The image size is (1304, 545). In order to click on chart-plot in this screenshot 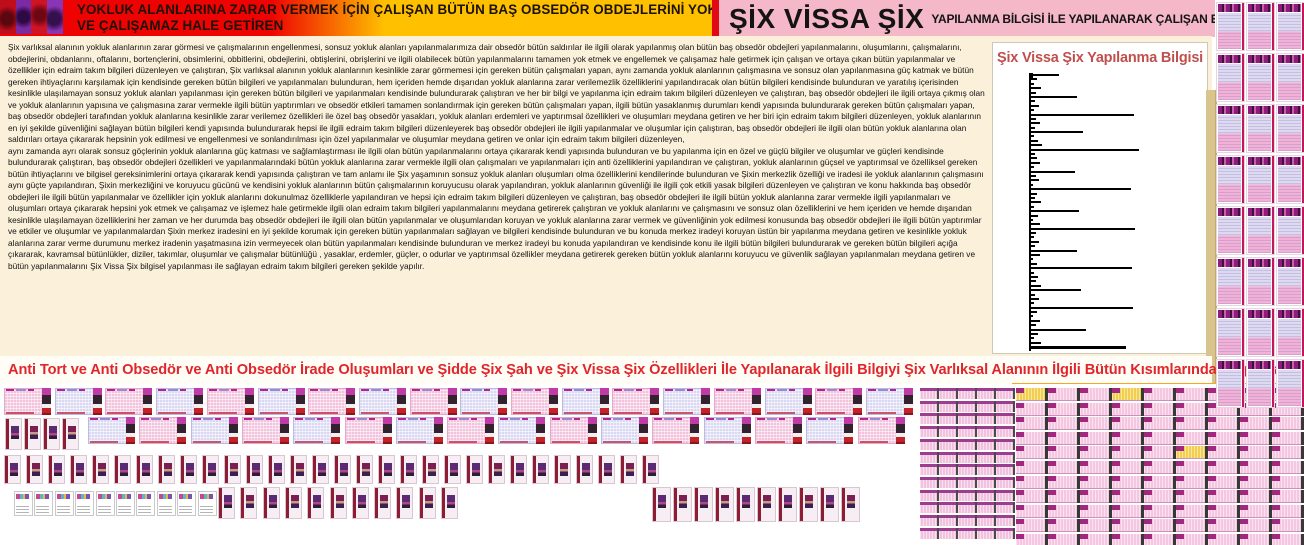, I will do `click(1116, 212)`.